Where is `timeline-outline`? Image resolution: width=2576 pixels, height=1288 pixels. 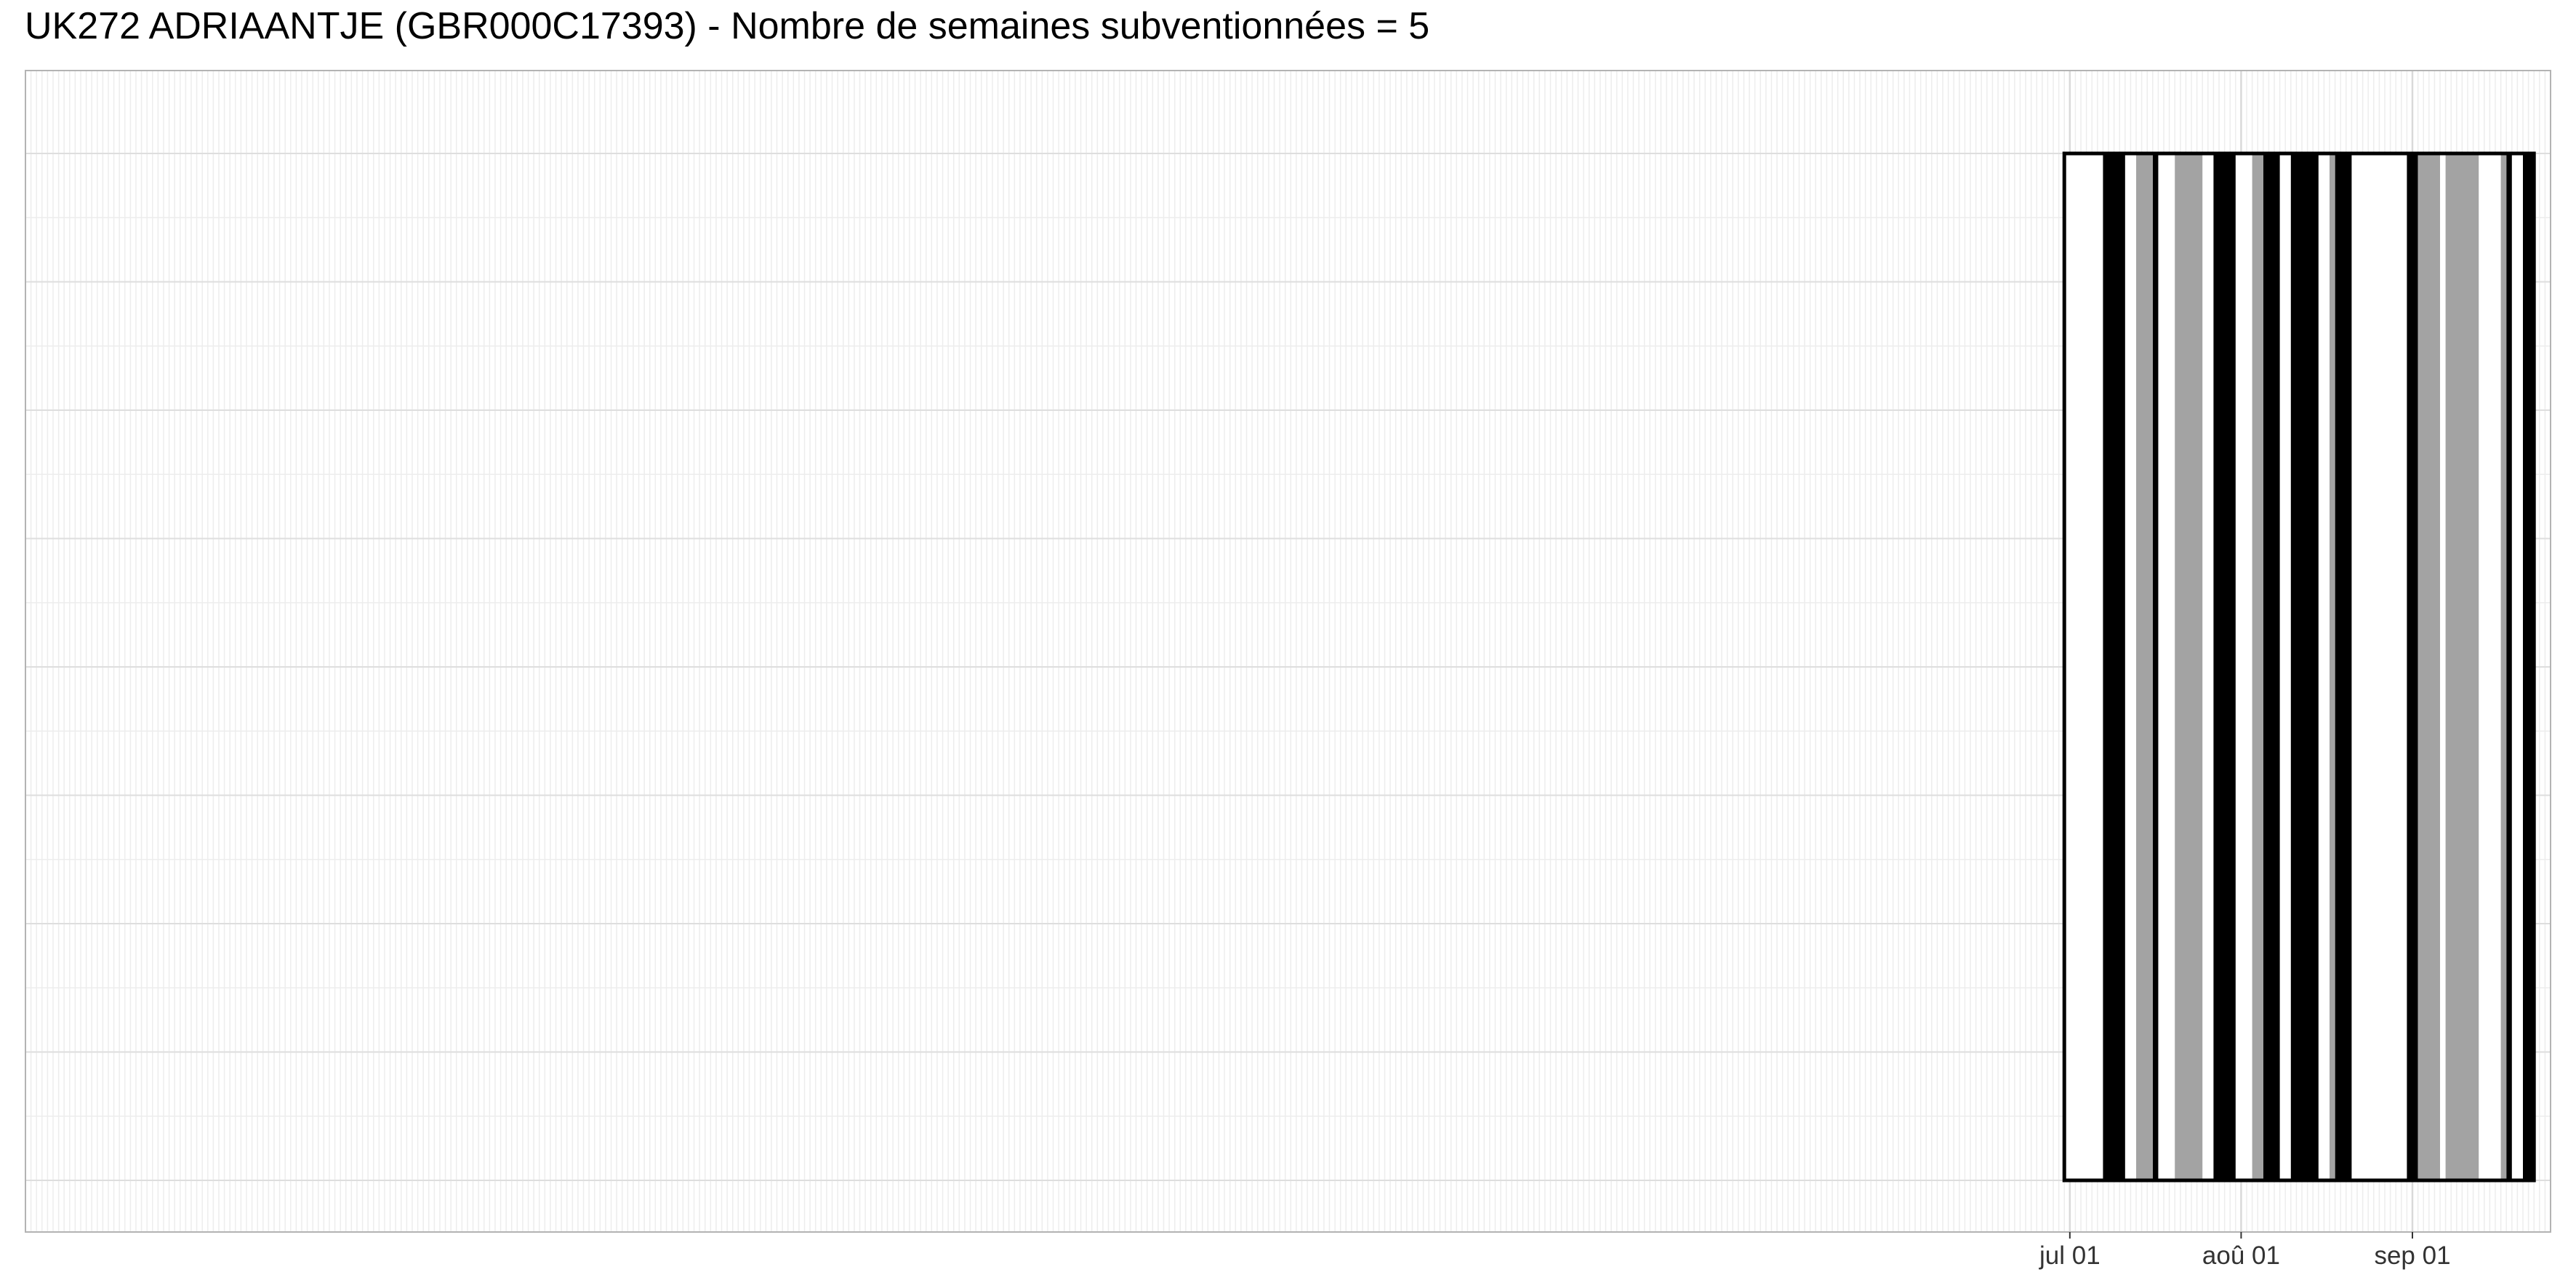 timeline-outline is located at coordinates (2299, 667).